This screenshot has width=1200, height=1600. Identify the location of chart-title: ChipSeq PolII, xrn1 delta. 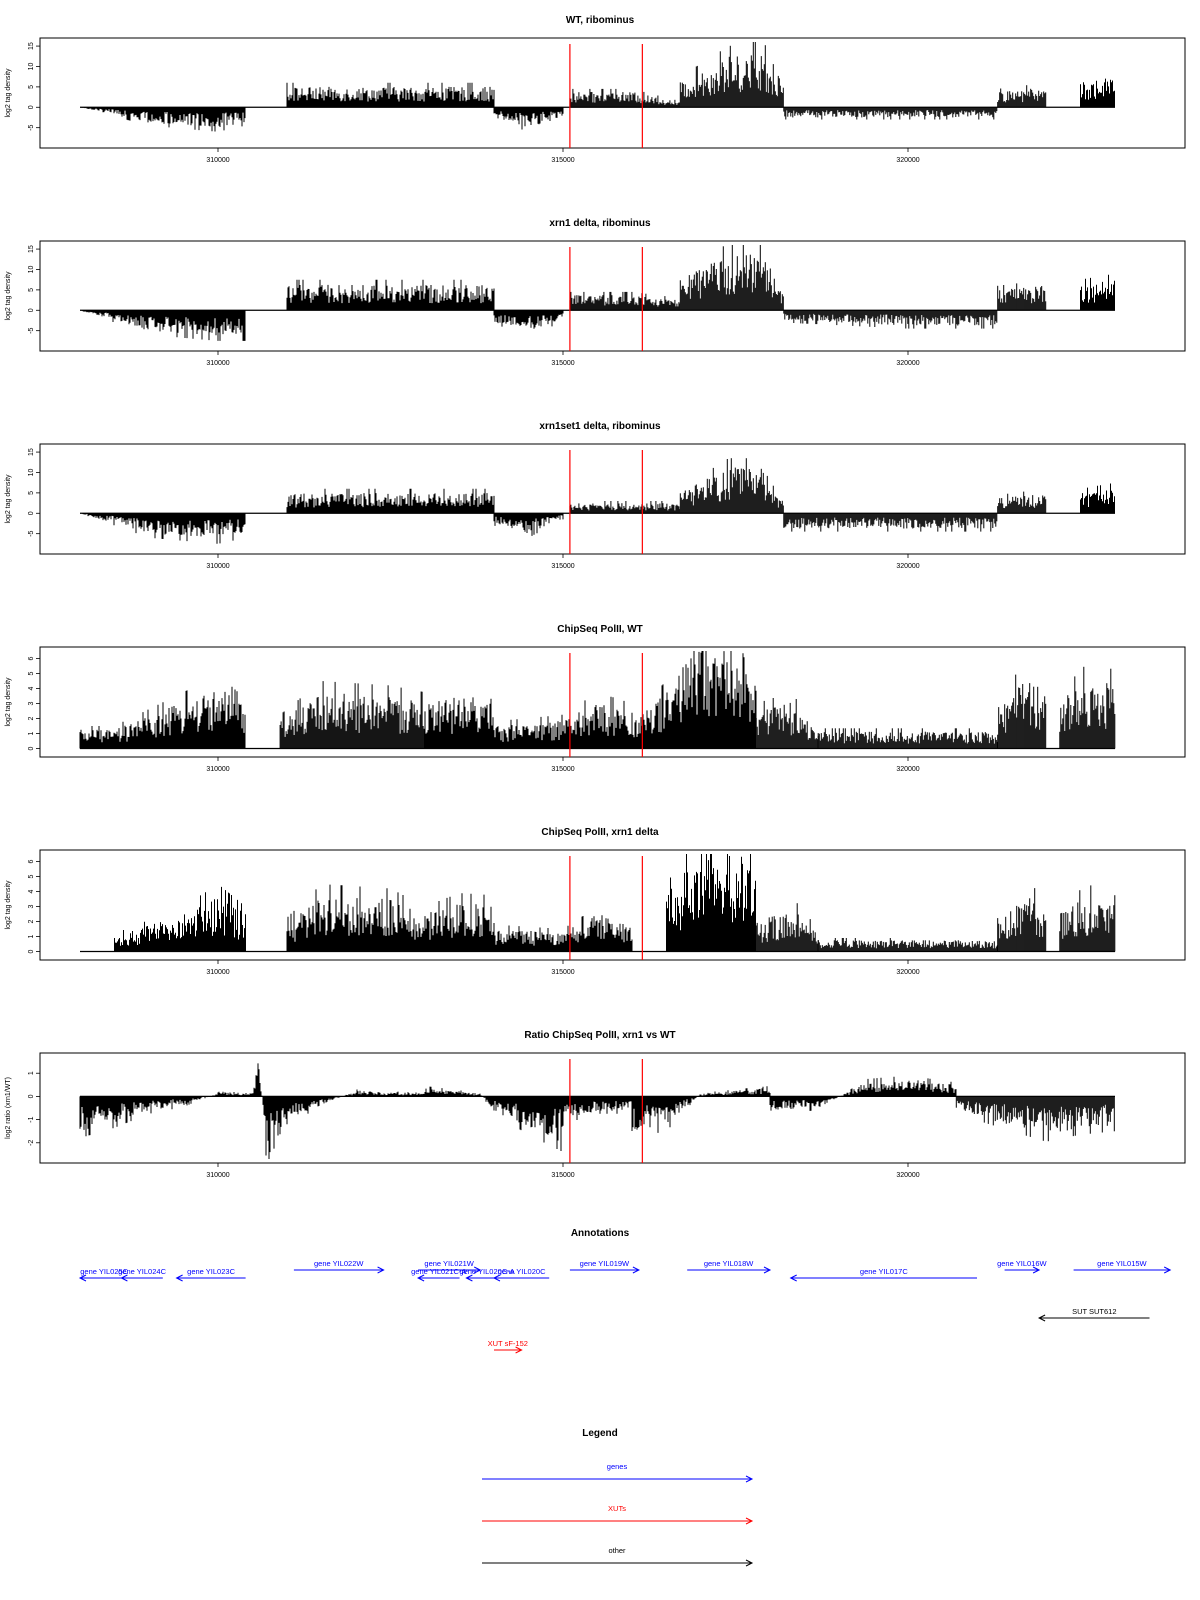
(600, 832).